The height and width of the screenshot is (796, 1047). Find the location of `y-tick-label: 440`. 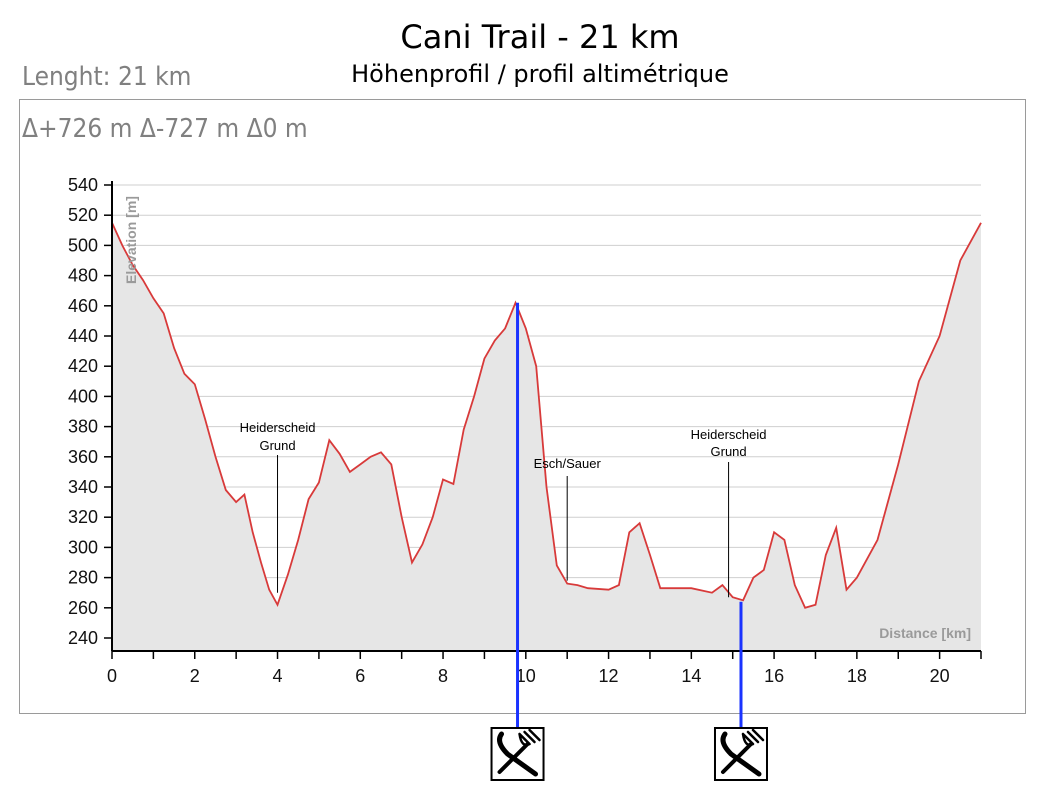

y-tick-label: 440 is located at coordinates (83, 336).